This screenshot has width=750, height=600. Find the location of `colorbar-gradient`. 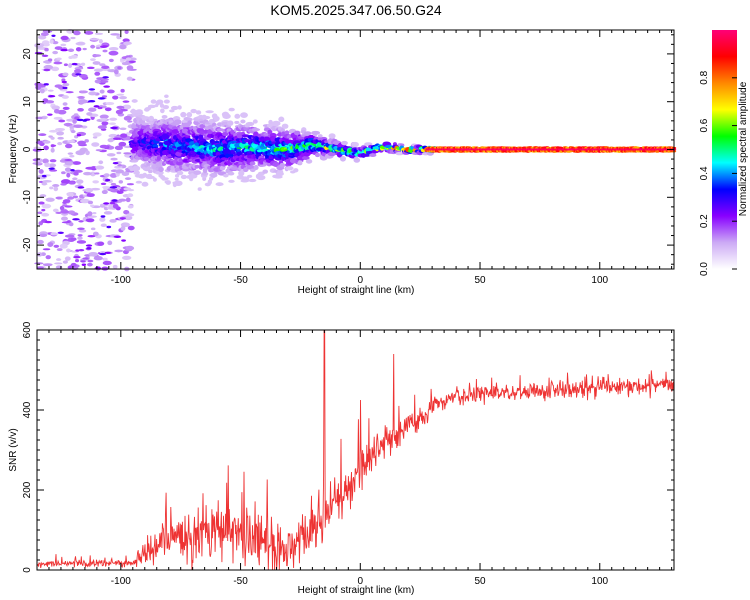

colorbar-gradient is located at coordinates (724, 149).